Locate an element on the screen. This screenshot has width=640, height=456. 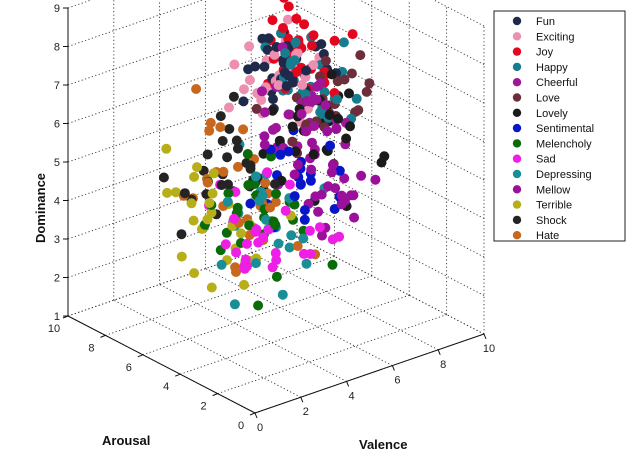
legend-label: Exciting is located at coordinates (555, 37).